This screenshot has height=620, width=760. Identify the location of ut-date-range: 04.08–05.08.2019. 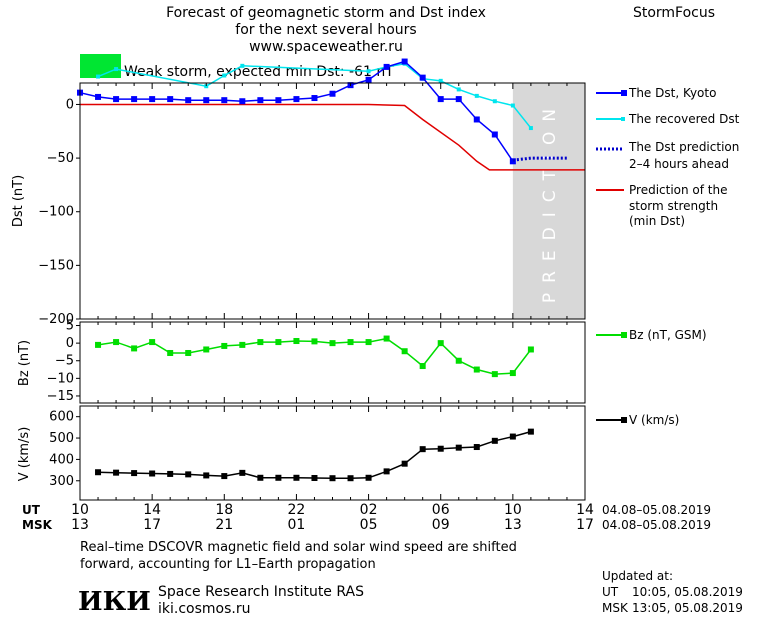
(656, 510).